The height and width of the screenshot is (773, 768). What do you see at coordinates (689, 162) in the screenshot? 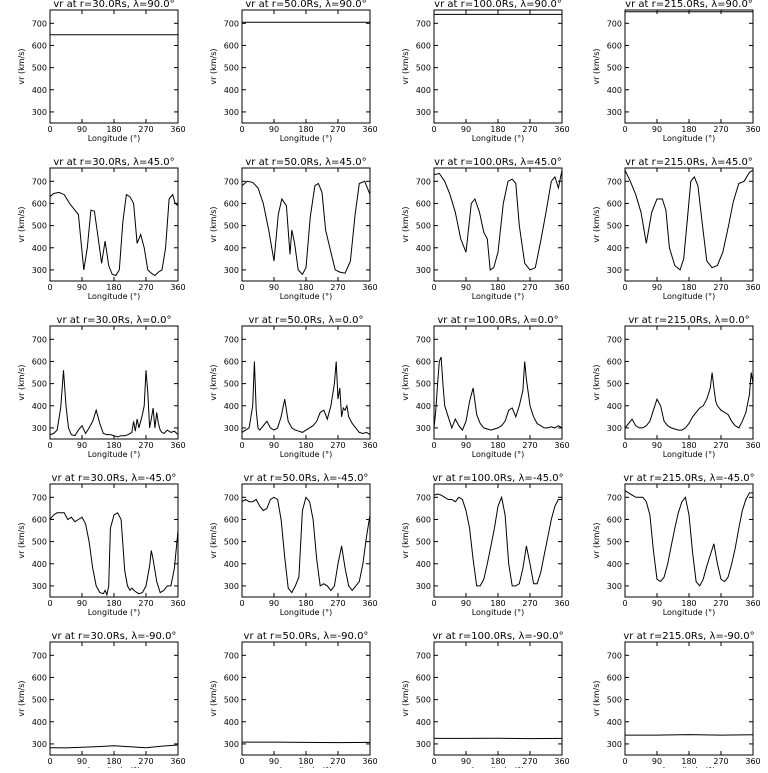
I see `panel-title: vr at r=215.0Rs, λ=45.0°` at bounding box center [689, 162].